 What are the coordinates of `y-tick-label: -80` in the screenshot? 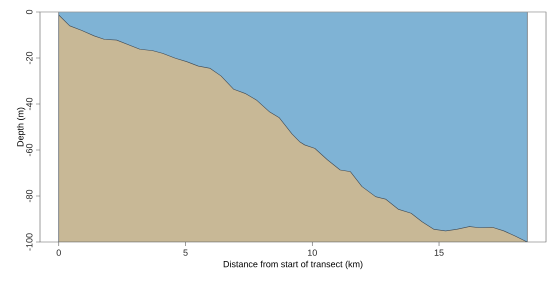 It's located at (29, 196).